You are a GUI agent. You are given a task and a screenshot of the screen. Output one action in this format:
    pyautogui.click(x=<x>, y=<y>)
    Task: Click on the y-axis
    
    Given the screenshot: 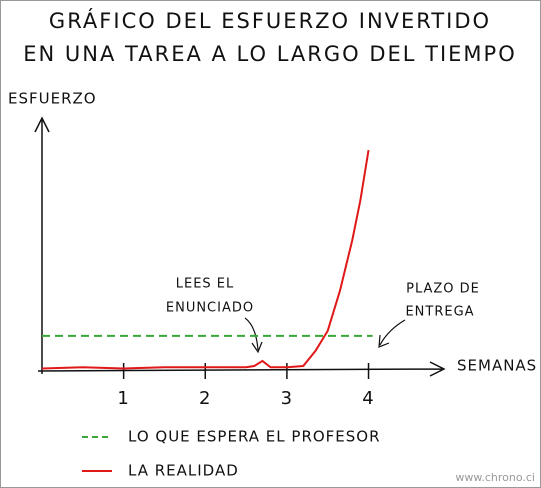 What is the action you would take?
    pyautogui.click(x=42, y=245)
    